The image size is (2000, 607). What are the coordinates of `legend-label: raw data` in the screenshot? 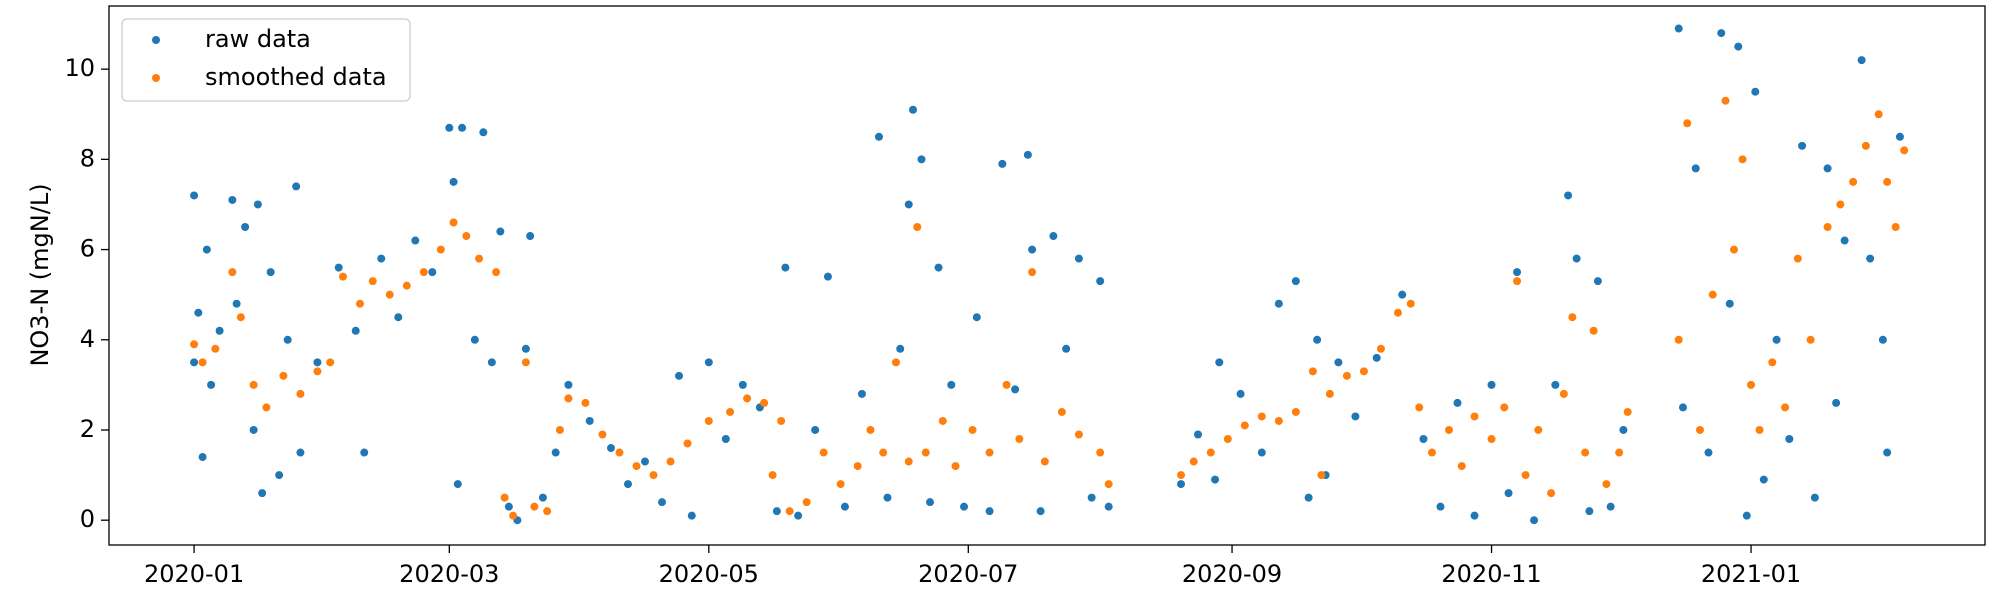 It's located at (258, 39).